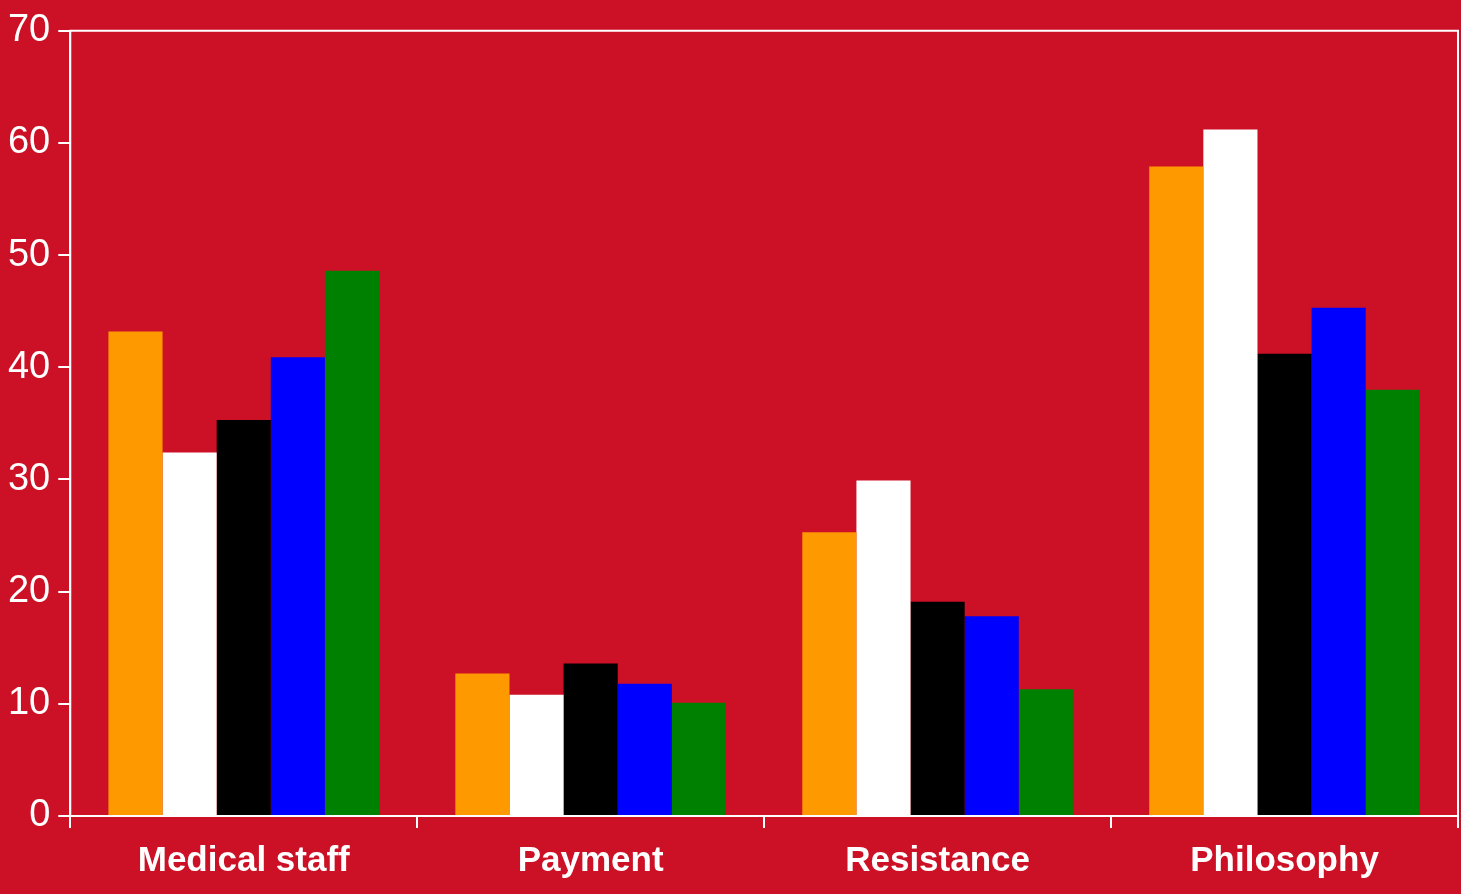 Image resolution: width=1461 pixels, height=894 pixels. What do you see at coordinates (29, 701) in the screenshot?
I see `y-tick-label: 10` at bounding box center [29, 701].